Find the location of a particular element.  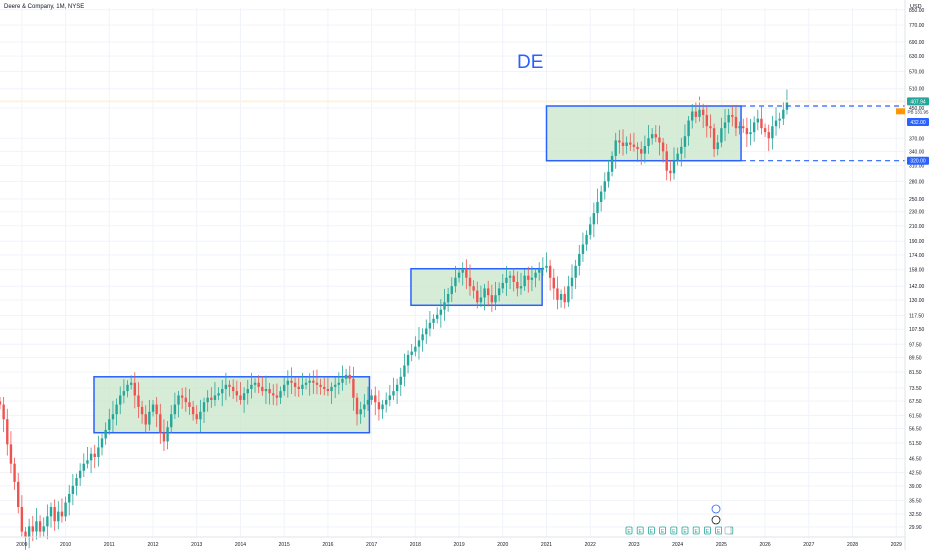

price-tick-label: 370.00 is located at coordinates (917, 139).